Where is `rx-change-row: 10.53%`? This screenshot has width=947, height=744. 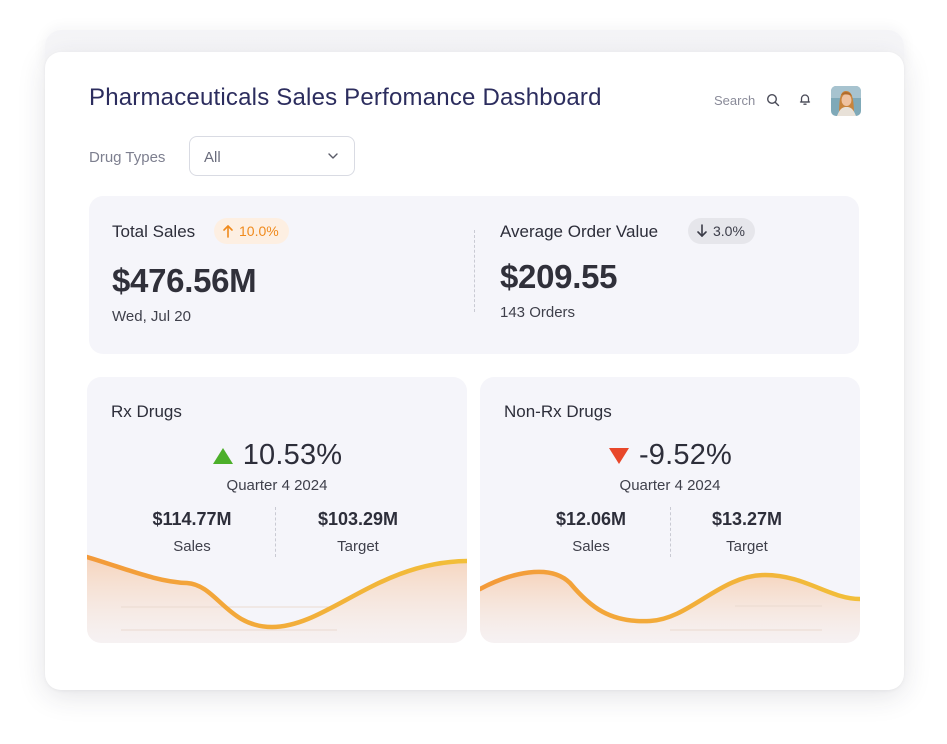
rx-change-row: 10.53% is located at coordinates (277, 455).